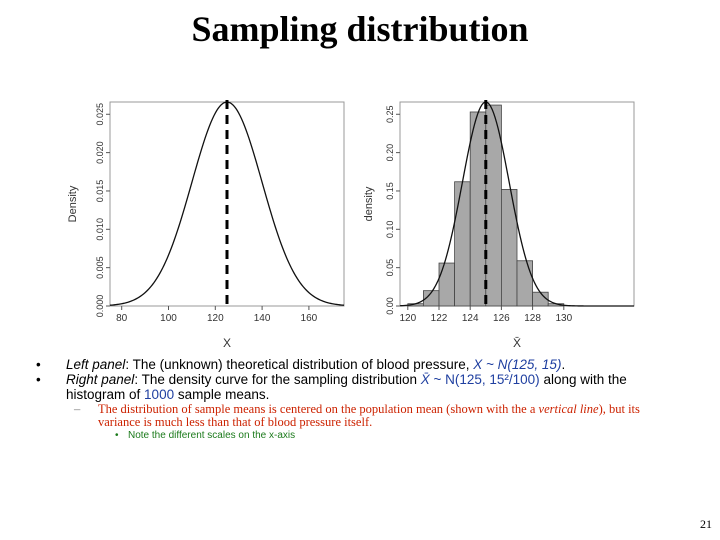 This screenshot has height=540, width=720. Describe the element at coordinates (215, 318) in the screenshot. I see `x-tick-label-2: 120` at that location.